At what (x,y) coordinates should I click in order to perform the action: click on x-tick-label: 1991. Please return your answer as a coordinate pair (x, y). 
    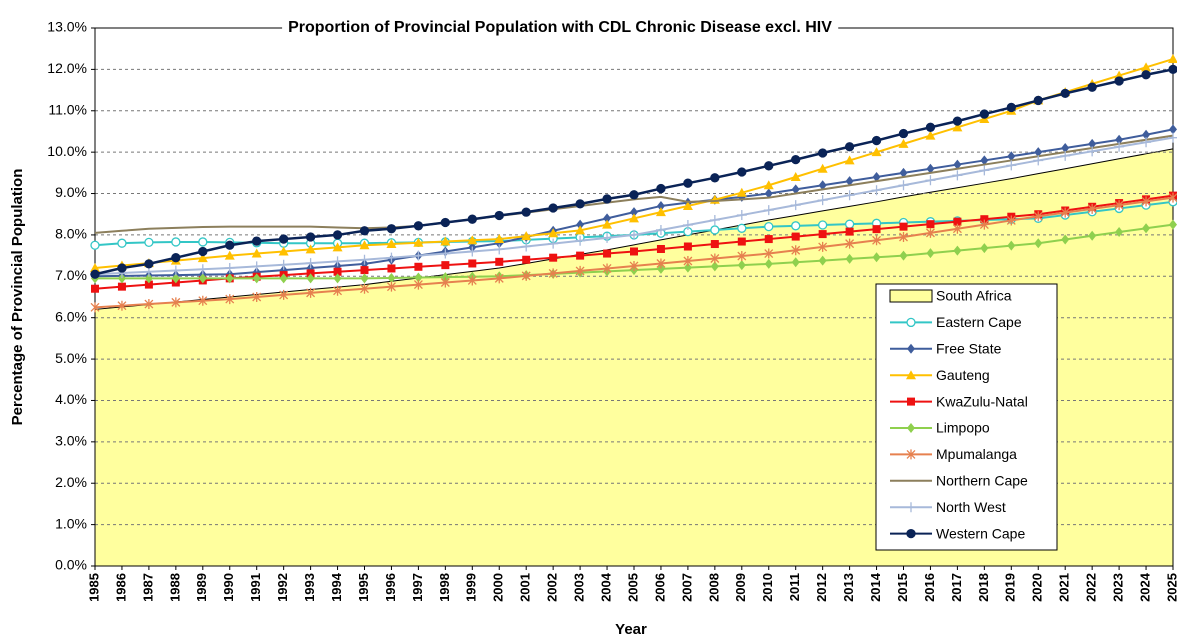
    Looking at the image, I should click on (255, 587).